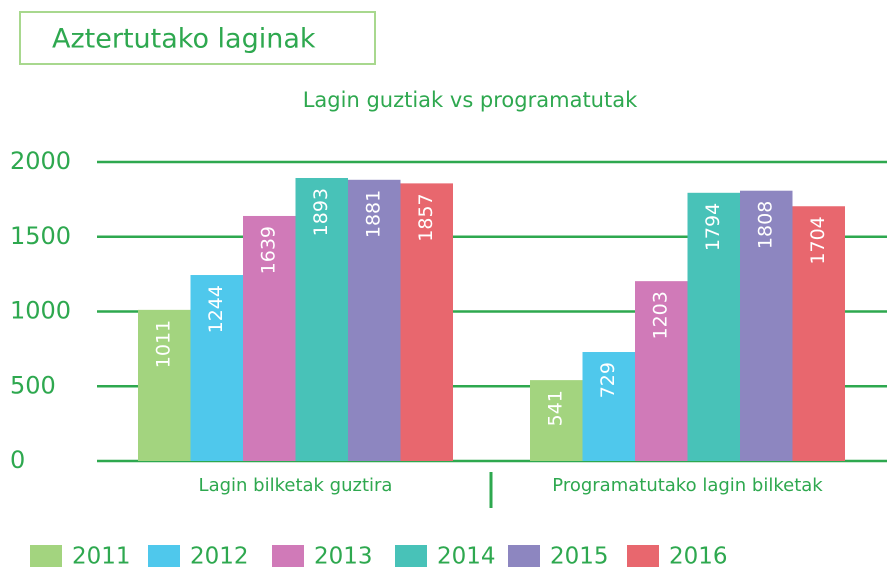 Image resolution: width=887 pixels, height=570 pixels. I want to click on value-label: 1794, so click(713, 227).